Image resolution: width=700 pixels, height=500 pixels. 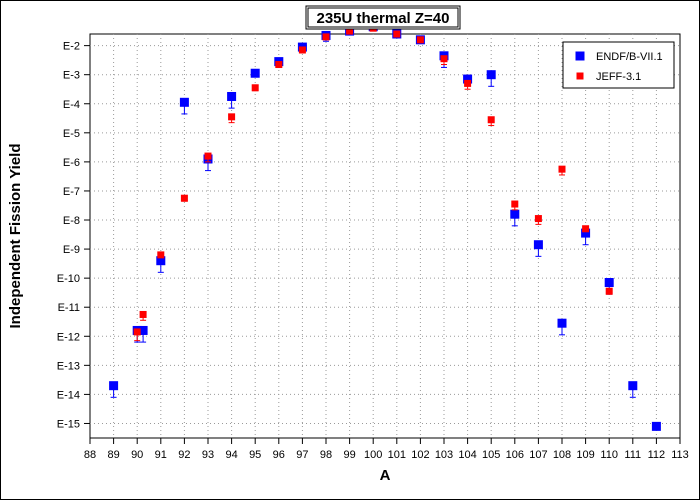 I want to click on legend: ENDF/B-VII.1 JEFF-3.1, so click(x=618, y=65).